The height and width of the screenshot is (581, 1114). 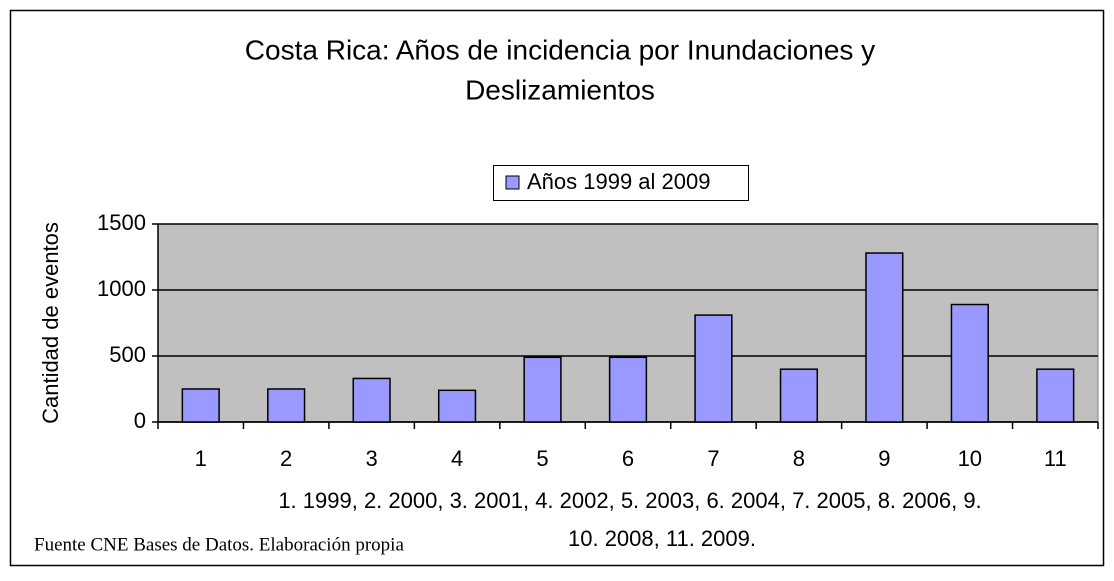 I want to click on y-tick-label: 1500, so click(x=121, y=222).